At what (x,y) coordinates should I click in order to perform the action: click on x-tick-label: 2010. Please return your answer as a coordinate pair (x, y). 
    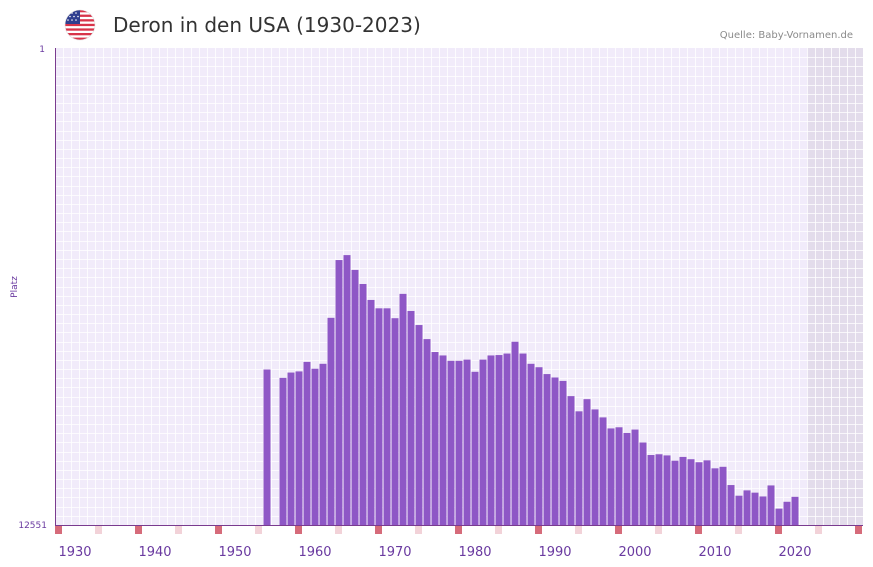
    Looking at the image, I should click on (714, 552).